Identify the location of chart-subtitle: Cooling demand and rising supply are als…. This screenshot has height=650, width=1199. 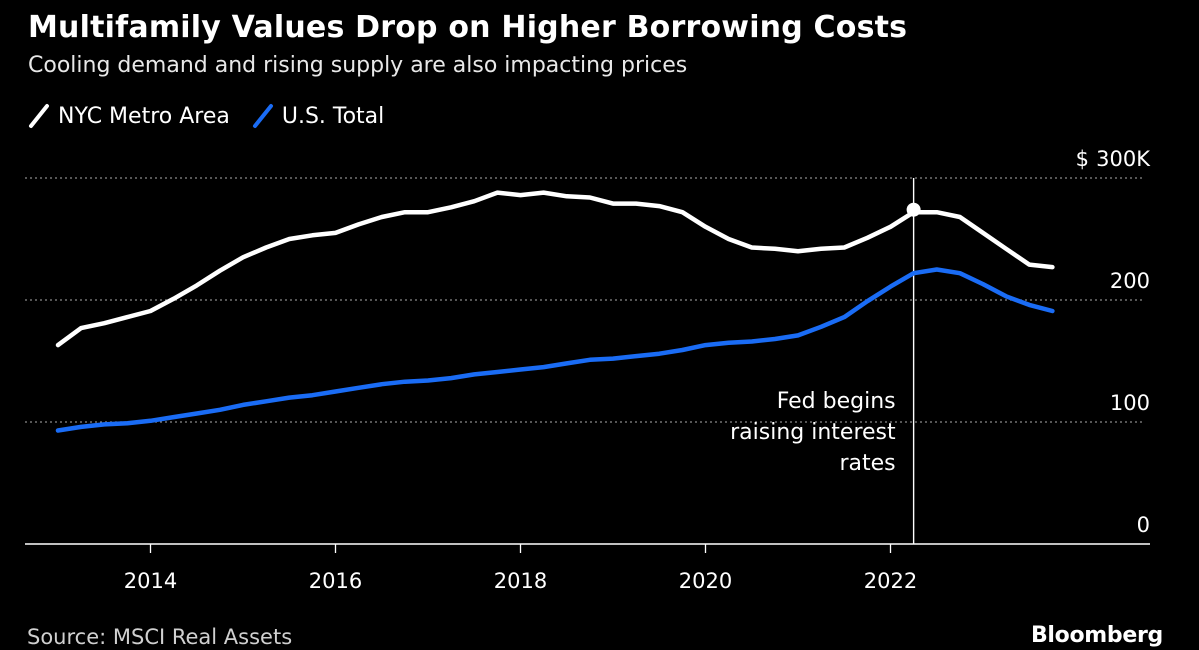
(358, 65).